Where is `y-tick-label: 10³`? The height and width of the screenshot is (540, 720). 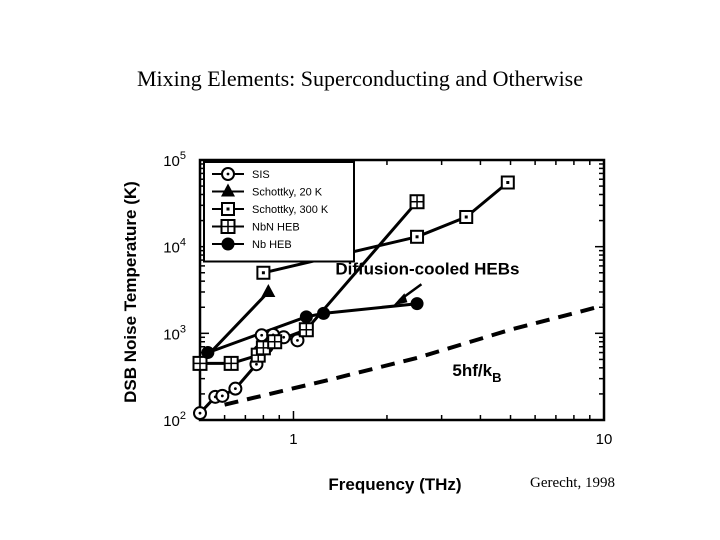 y-tick-label: 10³ is located at coordinates (174, 333).